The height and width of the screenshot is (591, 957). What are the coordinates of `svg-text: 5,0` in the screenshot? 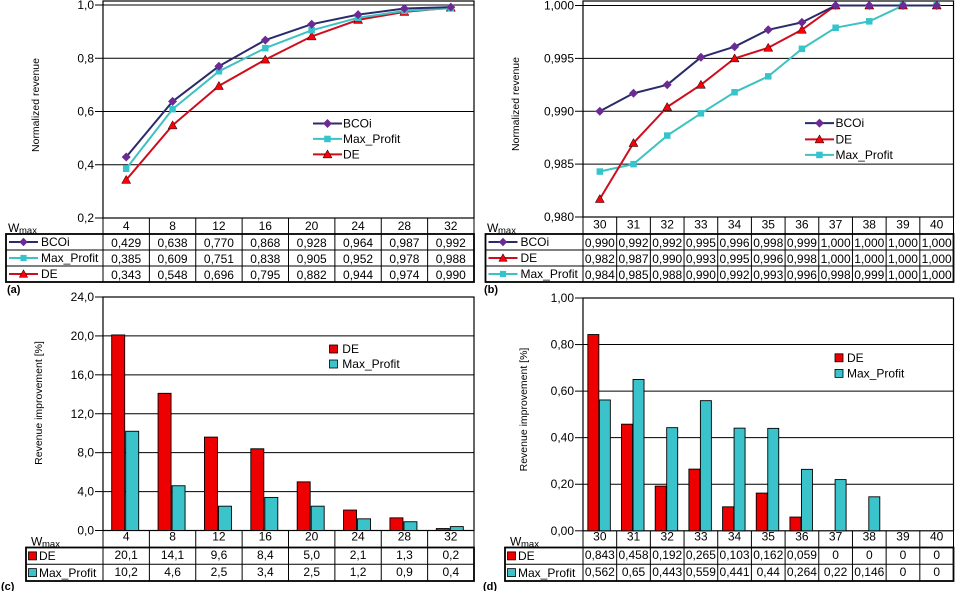 It's located at (311, 555).